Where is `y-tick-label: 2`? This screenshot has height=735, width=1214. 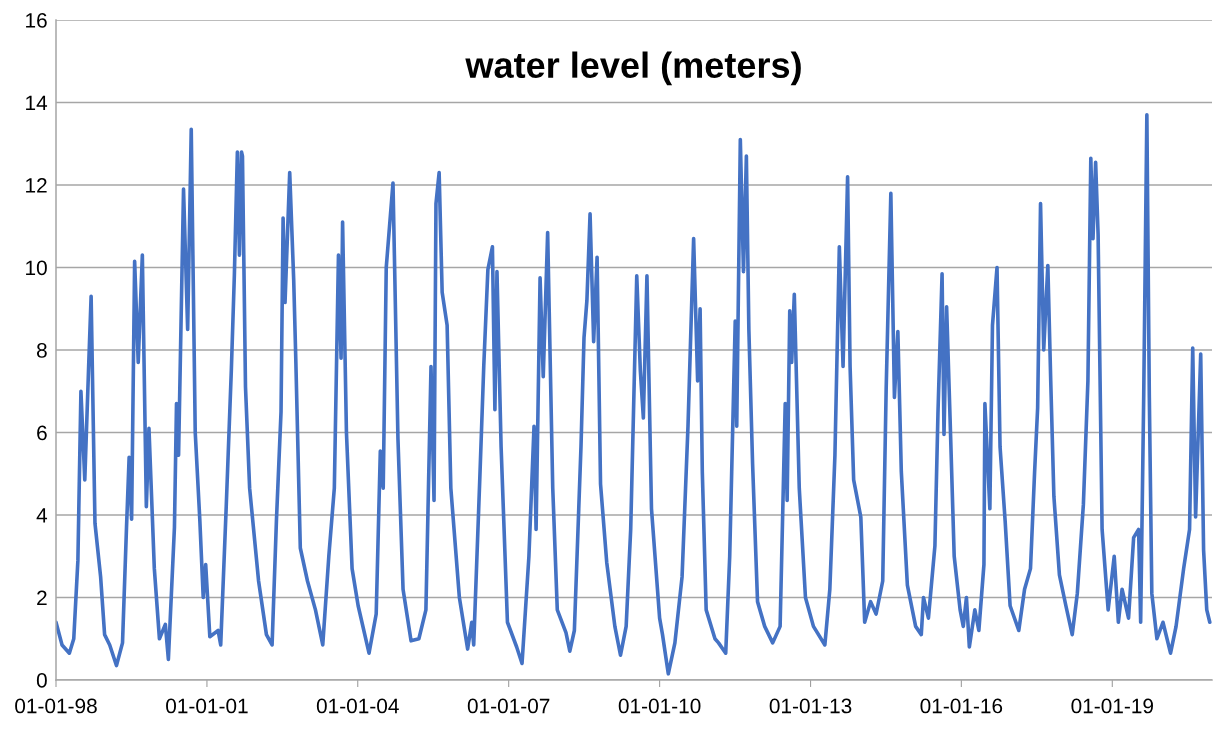 y-tick-label: 2 is located at coordinates (42, 598).